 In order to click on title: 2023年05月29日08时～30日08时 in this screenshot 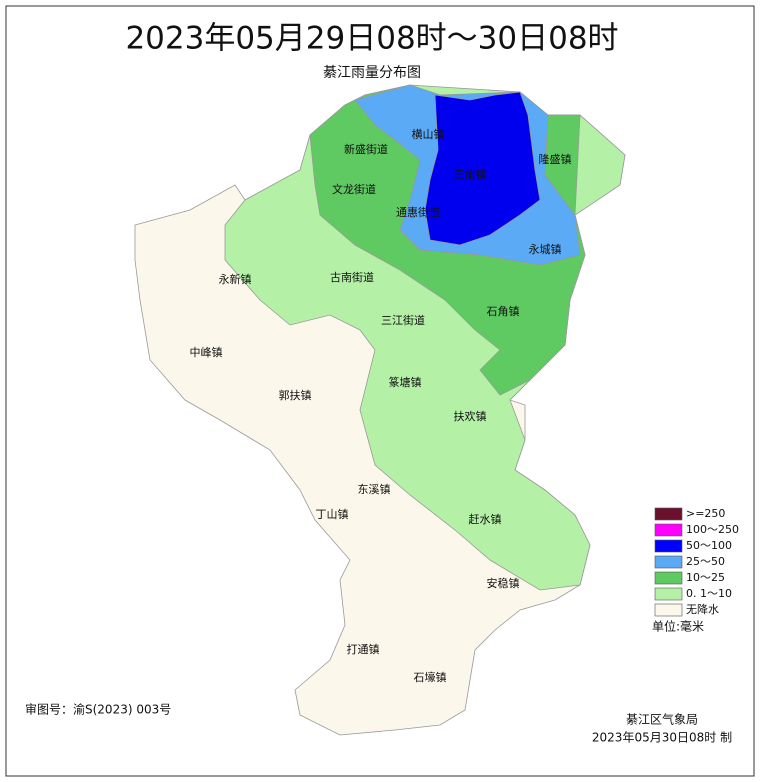, I will do `click(371, 39)`.